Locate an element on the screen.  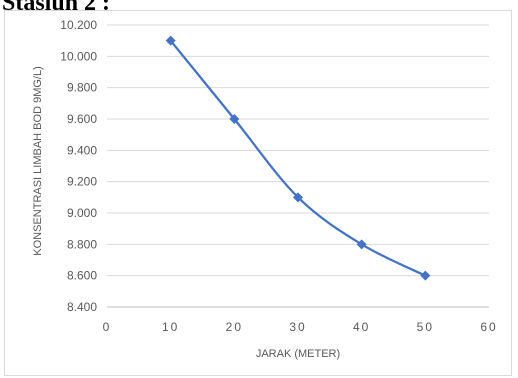
y-axis-title: KONSENTRASI LIMBAH BOD 9MG/L) is located at coordinates (38, 160).